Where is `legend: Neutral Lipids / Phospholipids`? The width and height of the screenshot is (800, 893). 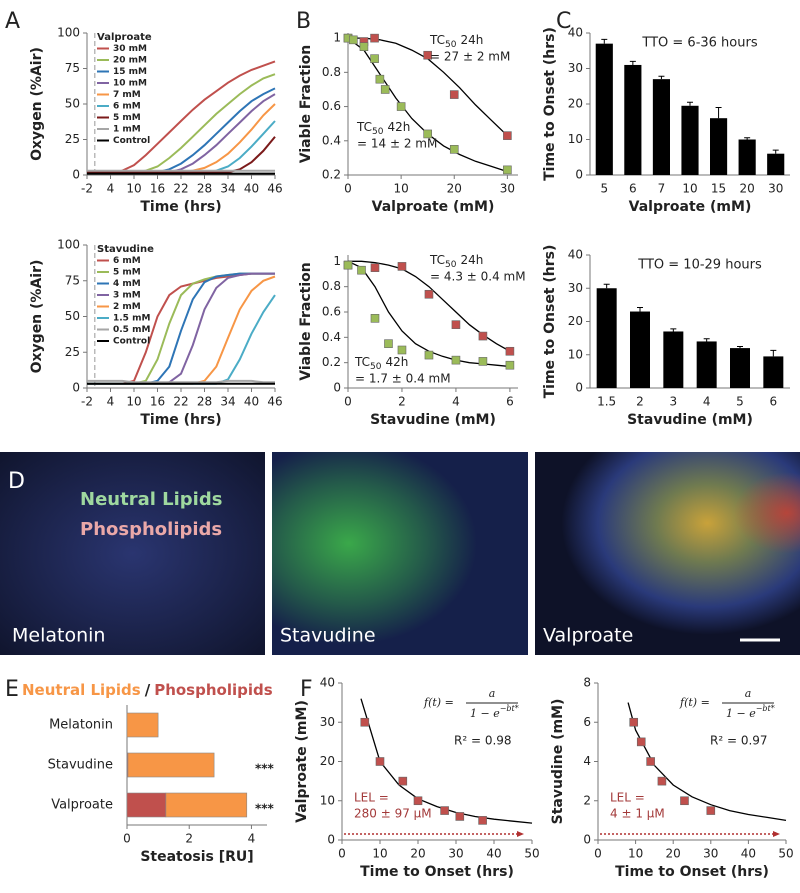 legend: Neutral Lipids / Phospholipids is located at coordinates (147, 690).